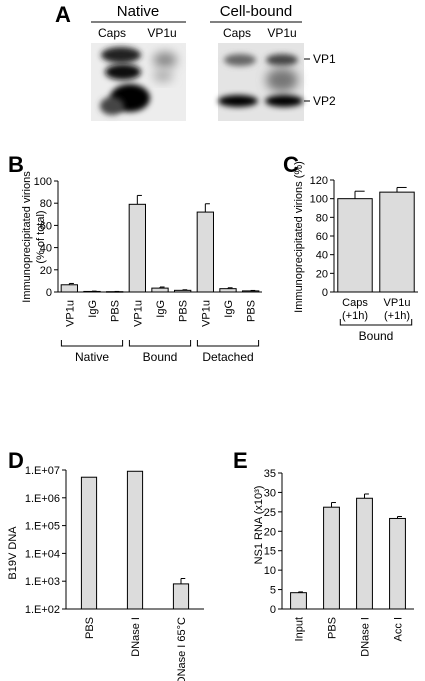 This screenshot has width=425, height=681. What do you see at coordinates (42, 527) in the screenshot?
I see `chart-d-ytick-label: 1.E+05` at bounding box center [42, 527].